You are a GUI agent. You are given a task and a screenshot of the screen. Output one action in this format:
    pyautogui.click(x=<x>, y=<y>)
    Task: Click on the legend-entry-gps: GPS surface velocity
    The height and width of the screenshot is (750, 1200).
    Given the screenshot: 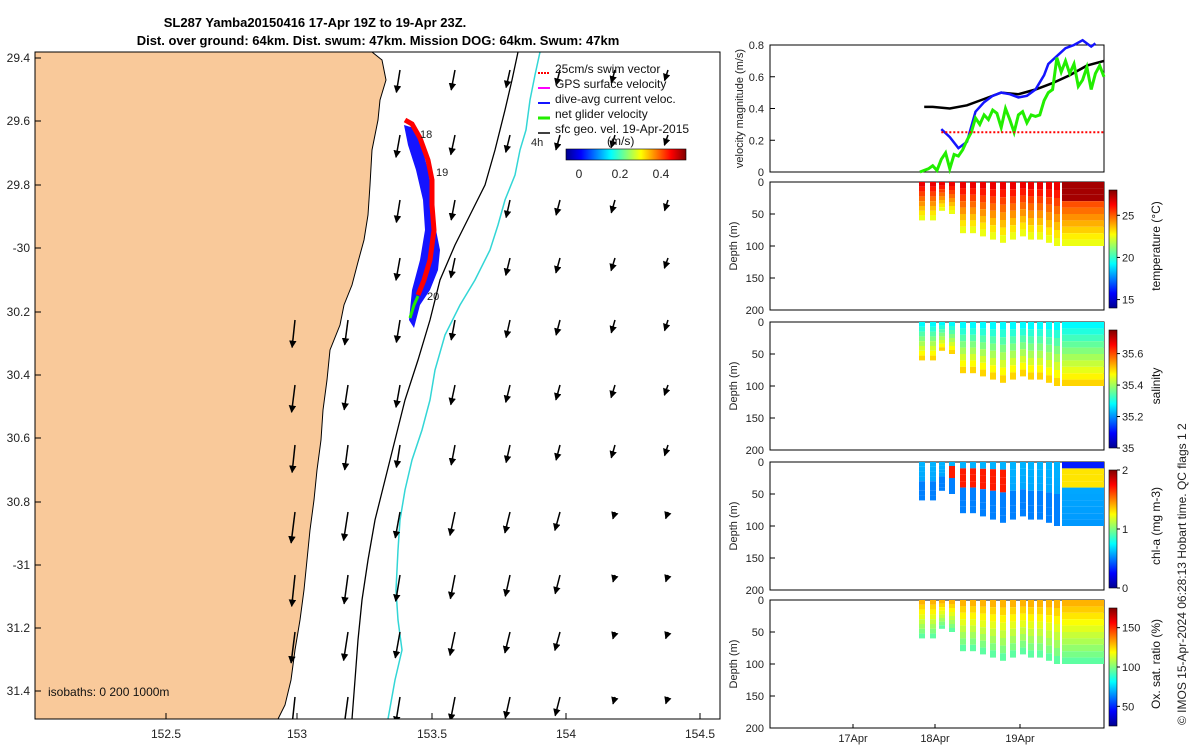 What is the action you would take?
    pyautogui.click(x=602, y=84)
    